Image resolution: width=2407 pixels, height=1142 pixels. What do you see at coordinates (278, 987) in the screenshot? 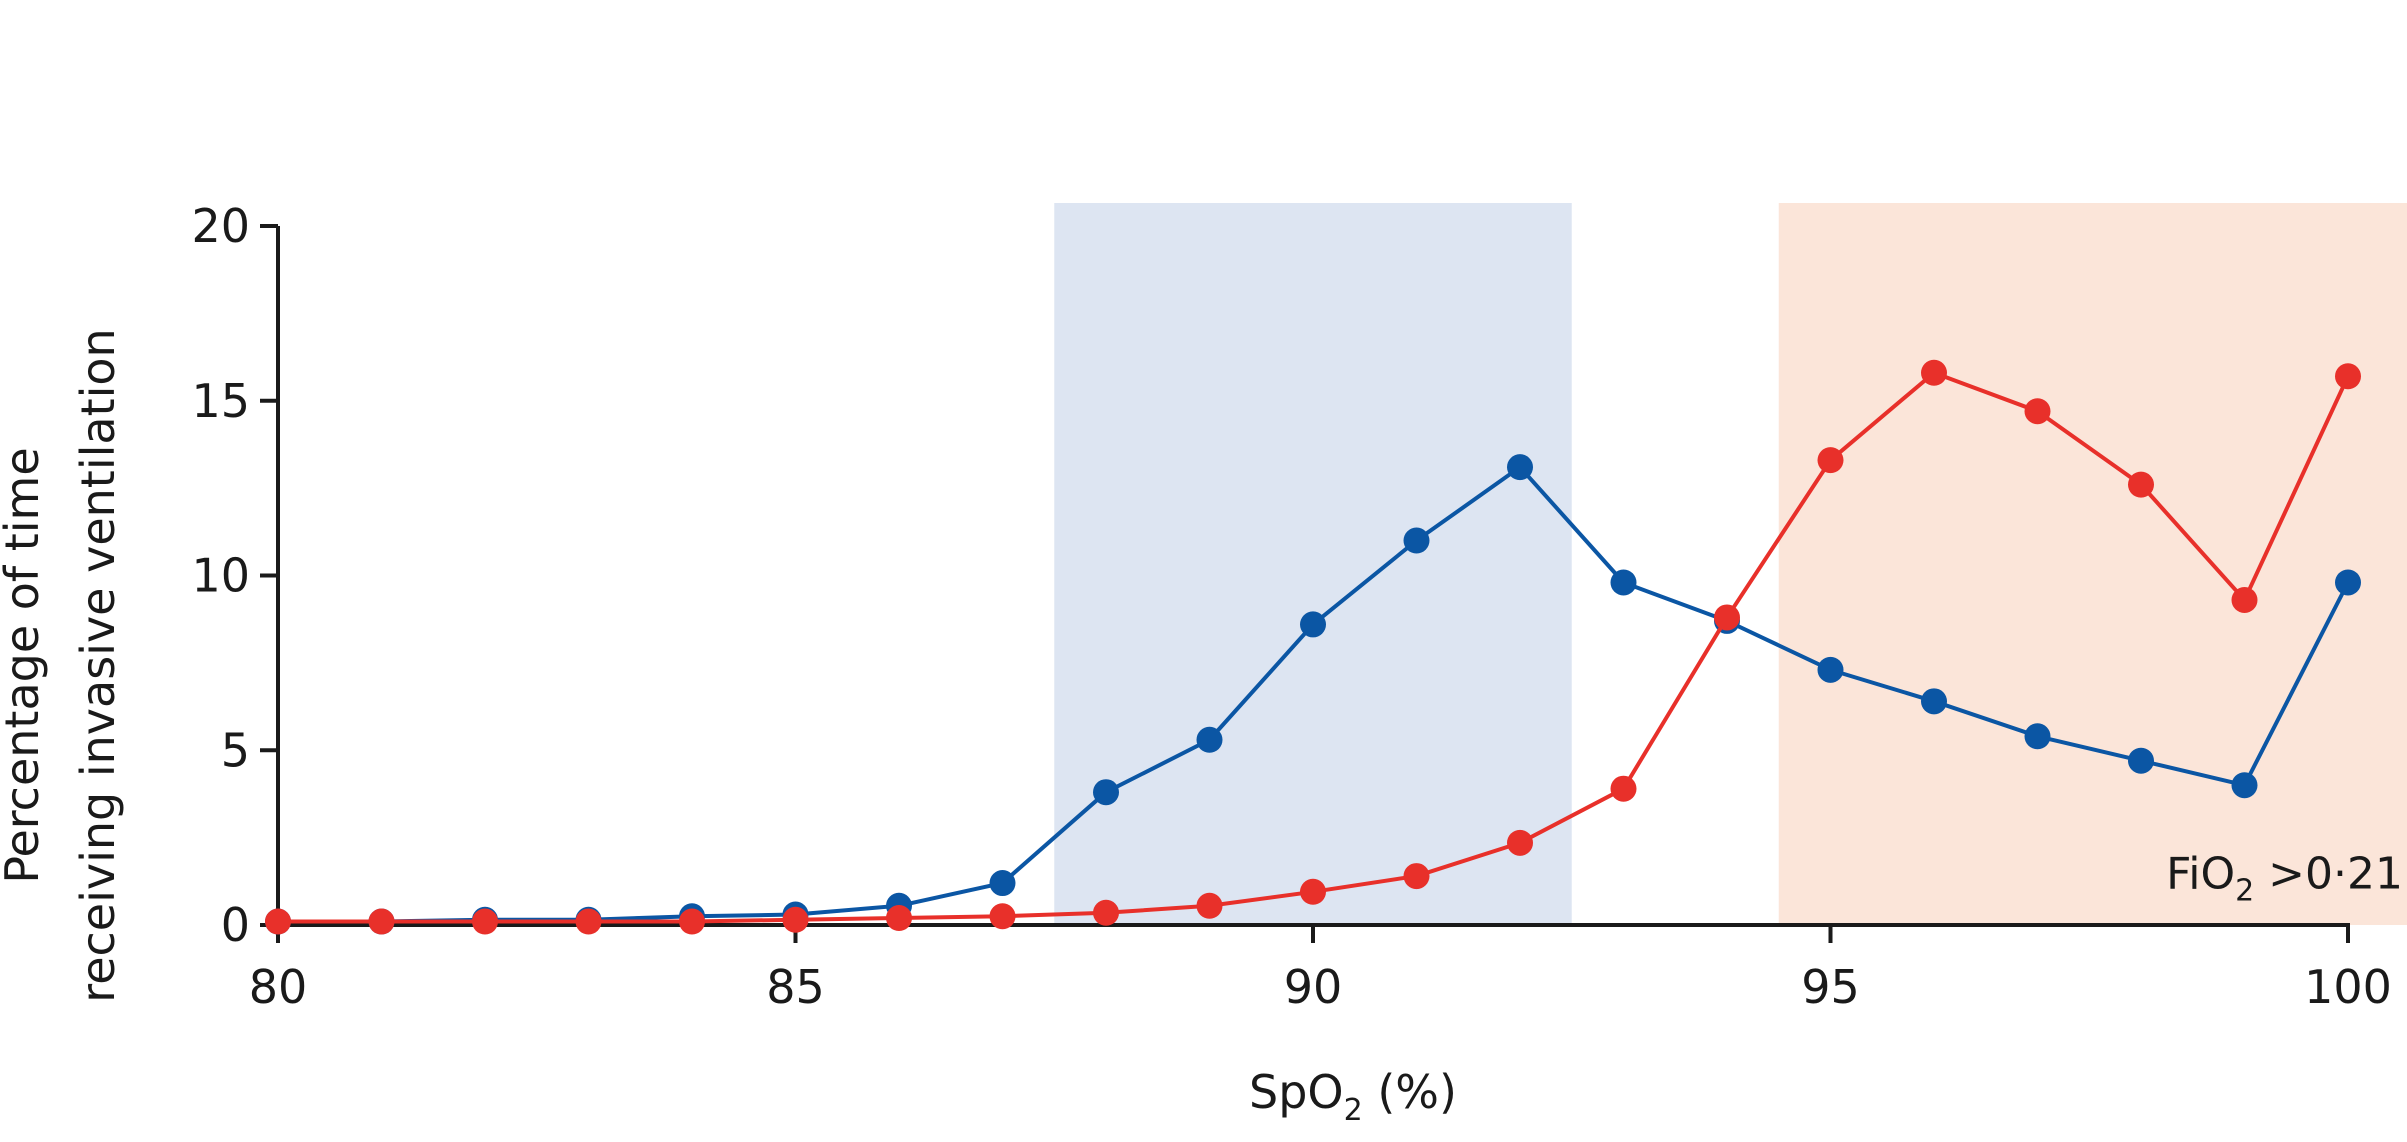
I see `x-tick-label-80: 80` at bounding box center [278, 987].